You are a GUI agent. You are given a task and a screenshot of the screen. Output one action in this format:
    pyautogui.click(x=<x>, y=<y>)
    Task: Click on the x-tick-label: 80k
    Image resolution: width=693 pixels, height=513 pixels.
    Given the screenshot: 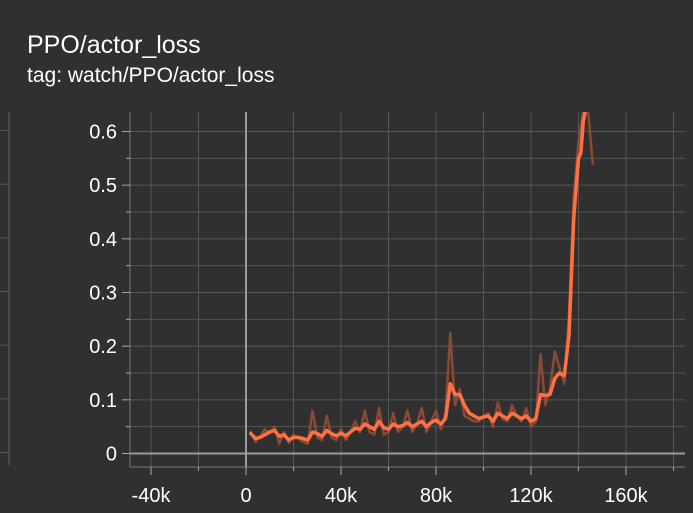 What is the action you would take?
    pyautogui.click(x=436, y=496)
    